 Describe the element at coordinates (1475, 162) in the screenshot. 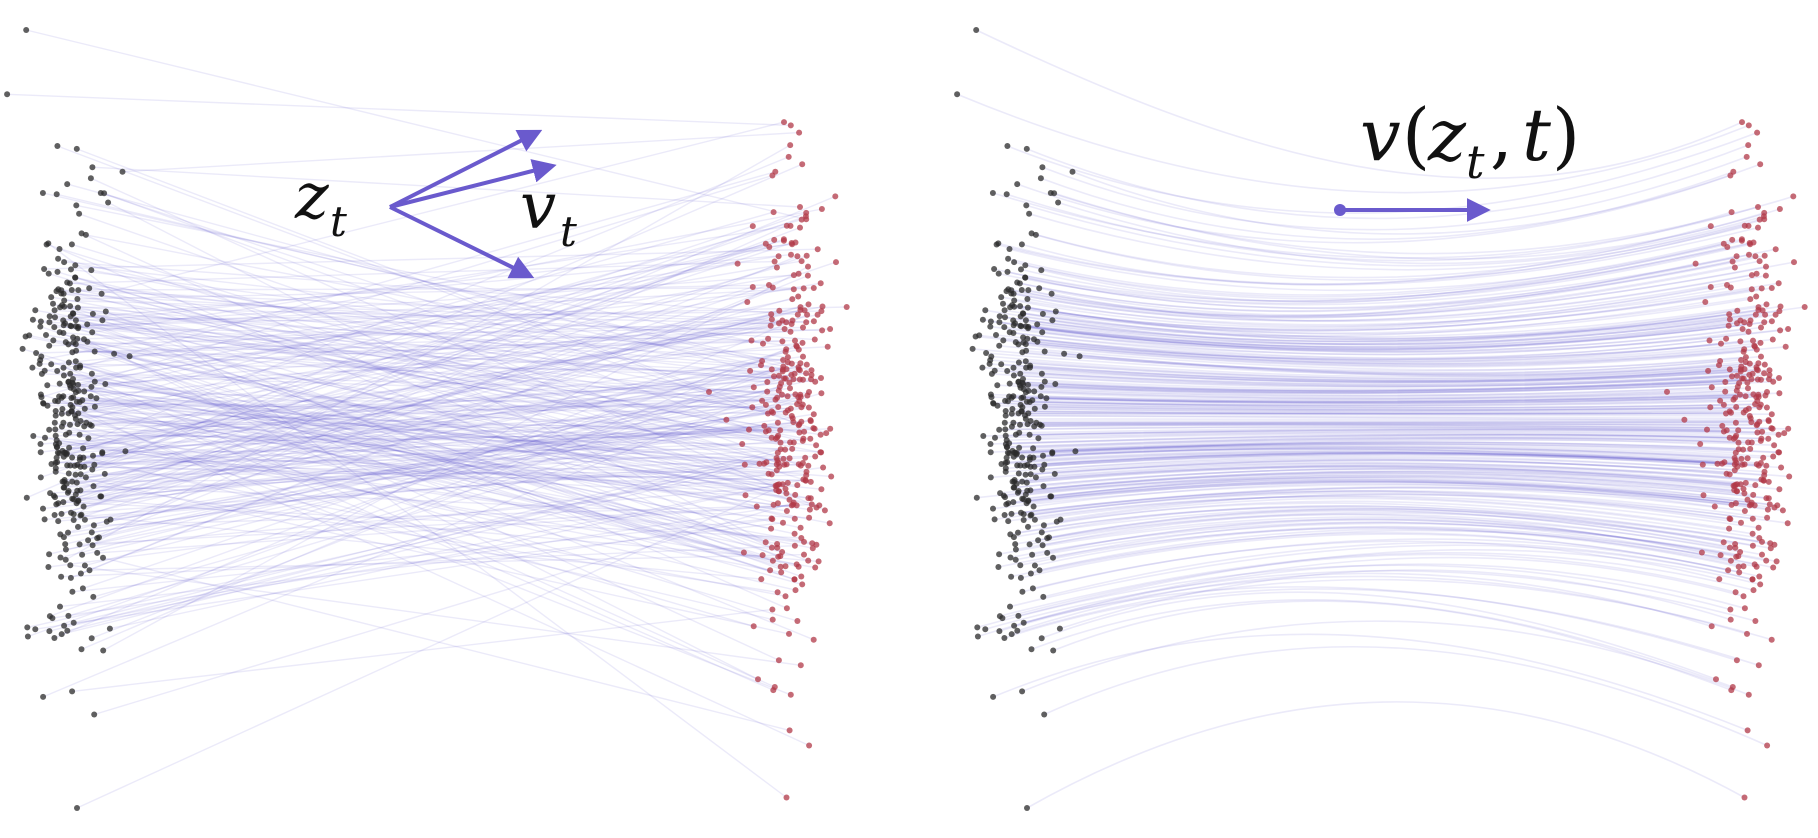

I see `label-field-sub: t` at that location.